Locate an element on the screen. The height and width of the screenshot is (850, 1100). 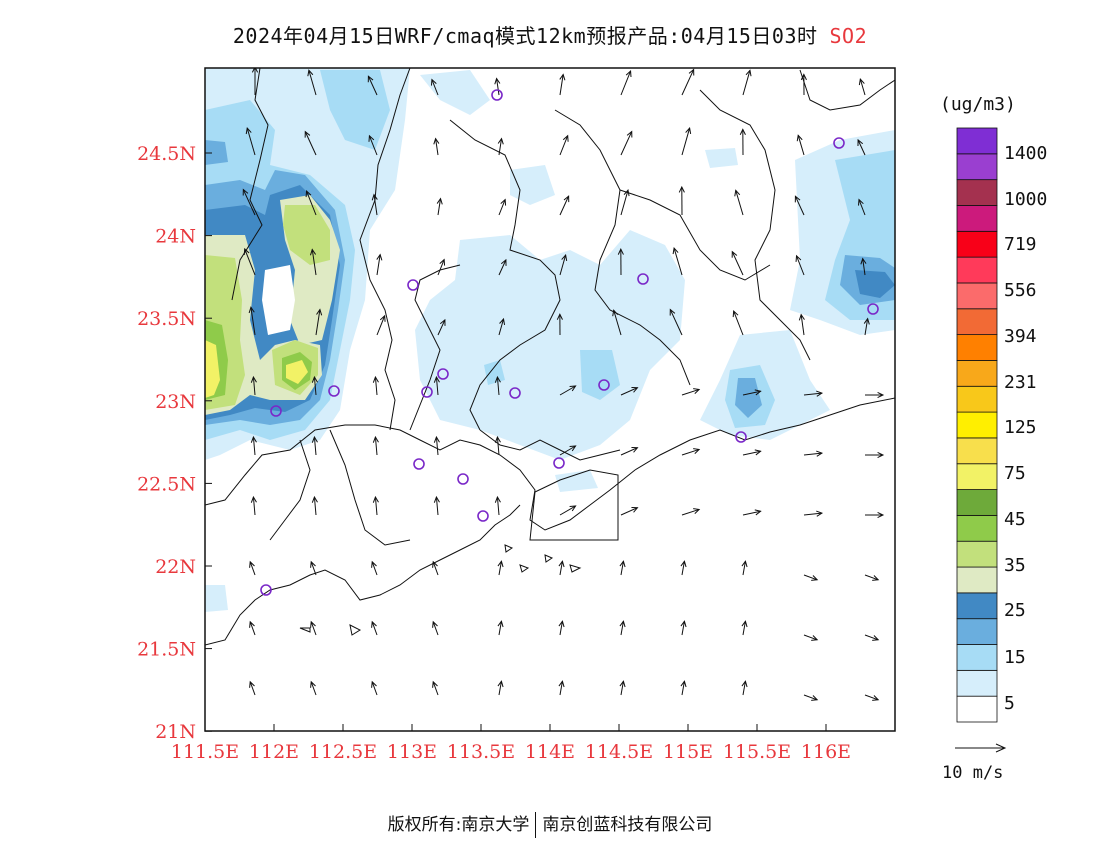
x-tick-label: 112.5E is located at coordinates (343, 752).